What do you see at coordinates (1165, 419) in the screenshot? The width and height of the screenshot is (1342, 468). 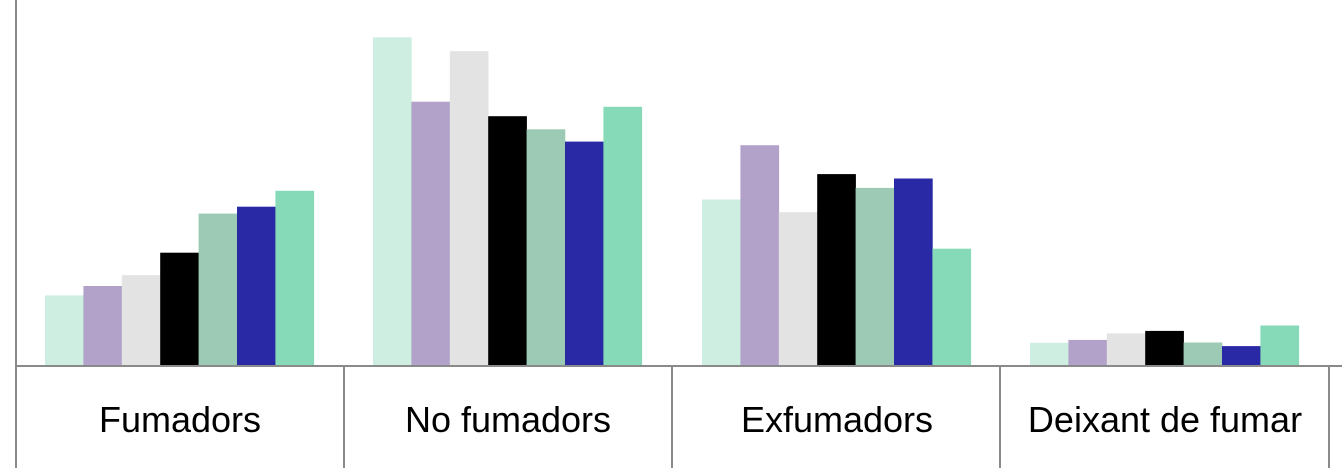 I see `category-label-deixant-de-fumar: Deixant de fumar` at bounding box center [1165, 419].